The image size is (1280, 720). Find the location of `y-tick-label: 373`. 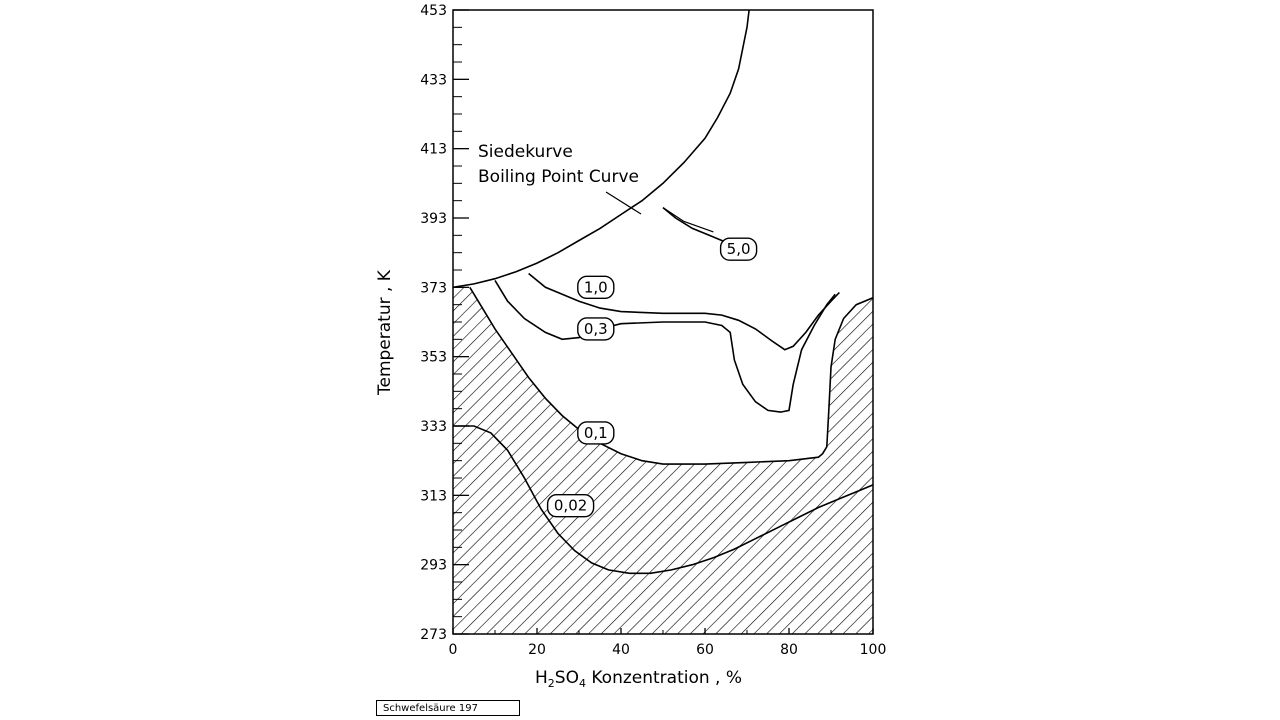

y-tick-label: 373 is located at coordinates (433, 288).